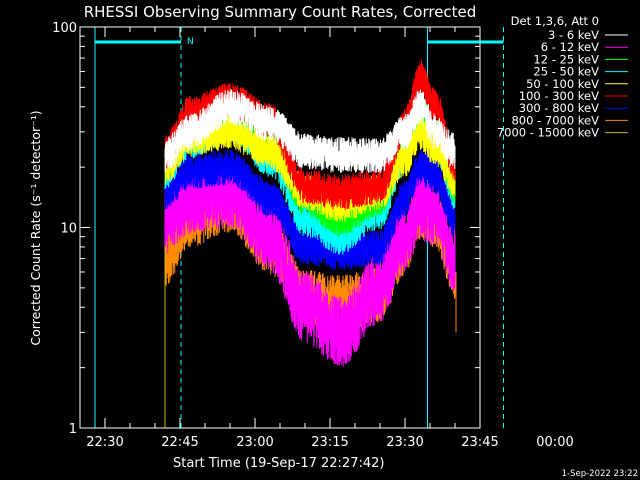  Describe the element at coordinates (310, 131) in the screenshot. I see `series-3-to-6keV` at that location.